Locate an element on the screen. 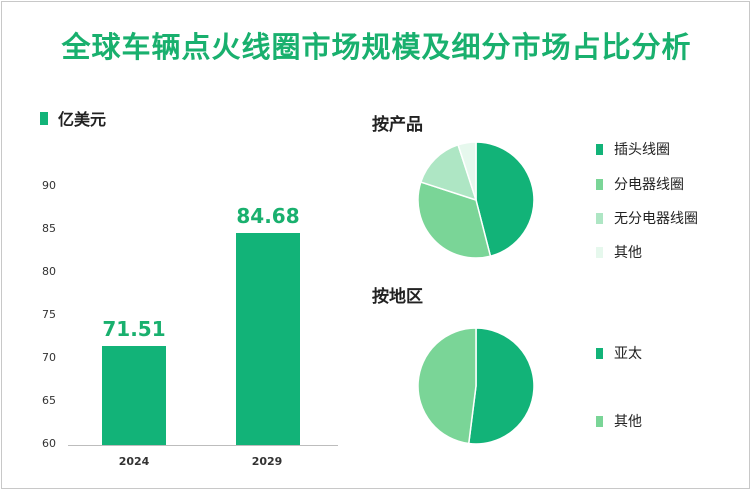 The width and height of the screenshot is (753, 492). bar-2029 is located at coordinates (268, 338).